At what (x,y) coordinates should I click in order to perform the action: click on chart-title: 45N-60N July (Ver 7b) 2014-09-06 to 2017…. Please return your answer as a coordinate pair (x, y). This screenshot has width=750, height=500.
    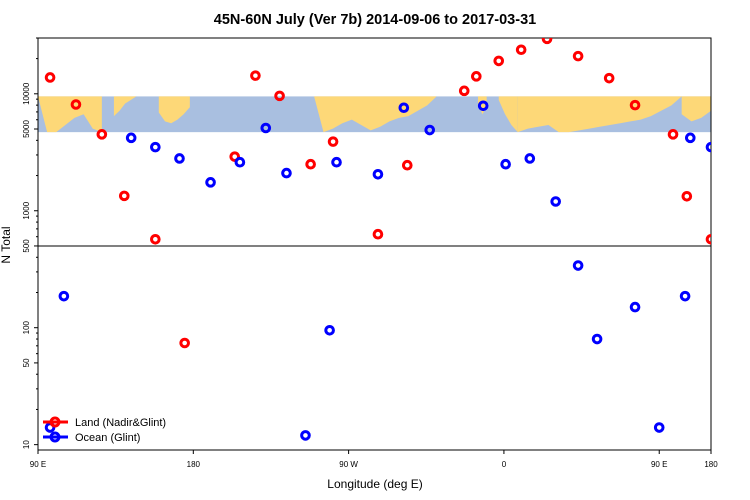
    Looking at the image, I should click on (375, 20).